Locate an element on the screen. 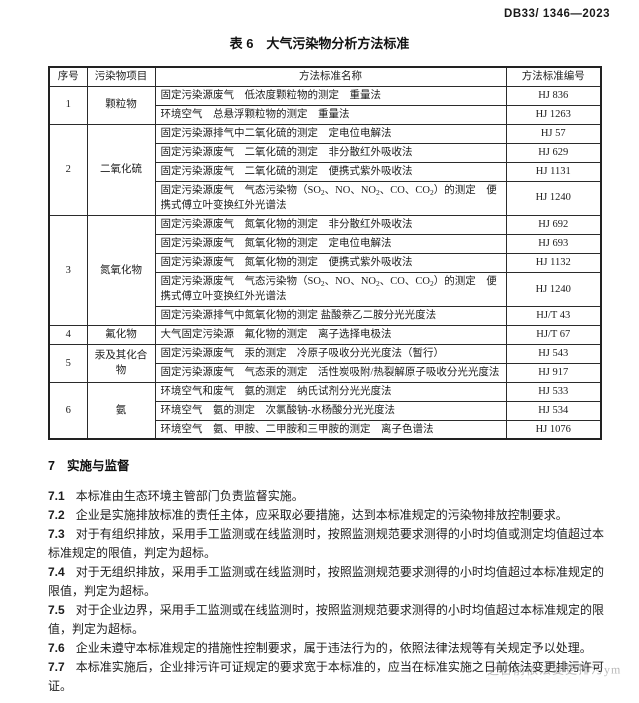 The height and width of the screenshot is (703, 639). cell-method-name: 环境空气 氨、甲胺、二甲胺和三甲胺的测定 离子色谱法 is located at coordinates (330, 429).